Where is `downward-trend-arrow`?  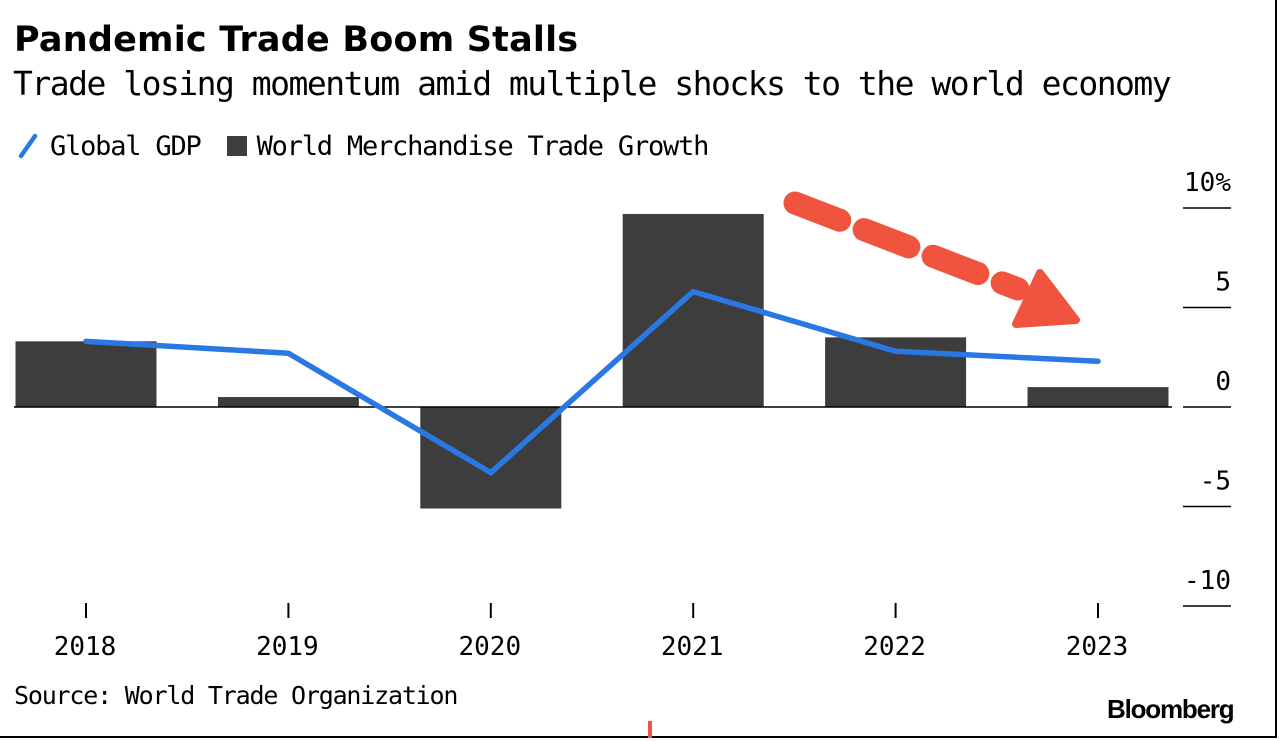
downward-trend-arrow is located at coordinates (931, 259).